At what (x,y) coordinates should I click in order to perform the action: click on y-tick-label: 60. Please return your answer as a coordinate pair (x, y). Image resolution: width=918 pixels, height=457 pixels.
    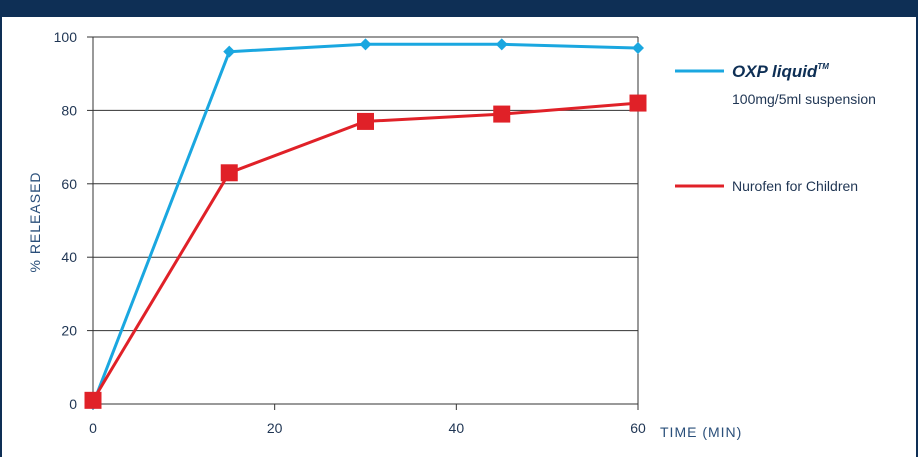
    Looking at the image, I should click on (69, 184).